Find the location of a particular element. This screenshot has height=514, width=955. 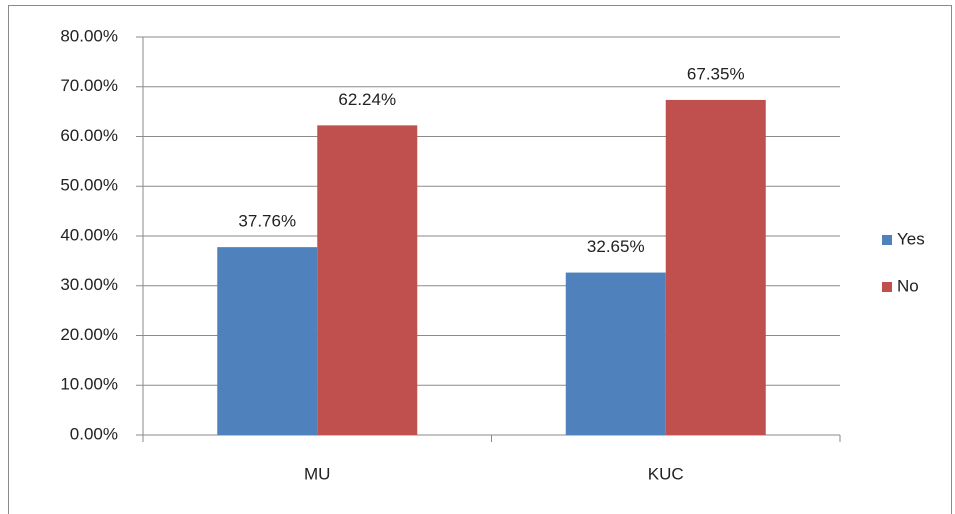

x-tick-label: KUC is located at coordinates (666, 473).